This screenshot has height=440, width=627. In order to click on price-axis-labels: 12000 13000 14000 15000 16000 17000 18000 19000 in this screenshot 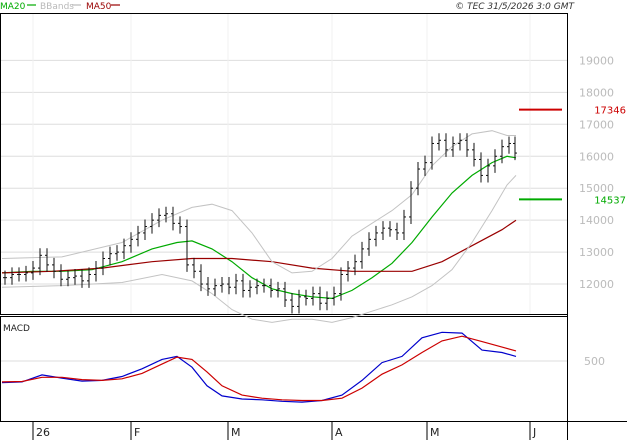, I will do `click(596, 172)`.